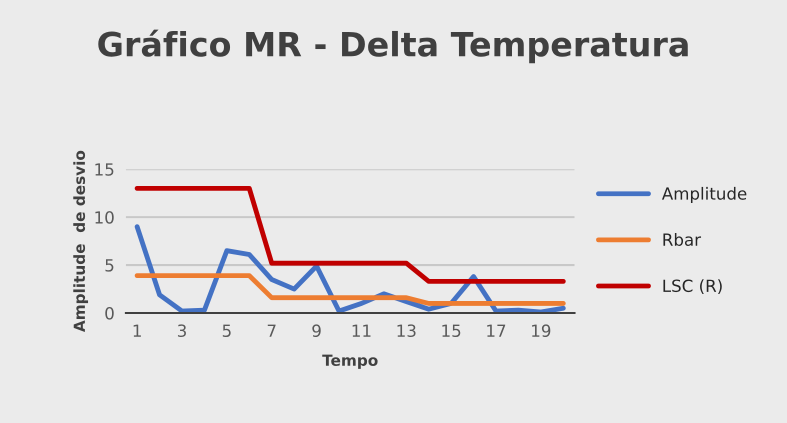  I want to click on legend-label: Amplitude, so click(704, 195).